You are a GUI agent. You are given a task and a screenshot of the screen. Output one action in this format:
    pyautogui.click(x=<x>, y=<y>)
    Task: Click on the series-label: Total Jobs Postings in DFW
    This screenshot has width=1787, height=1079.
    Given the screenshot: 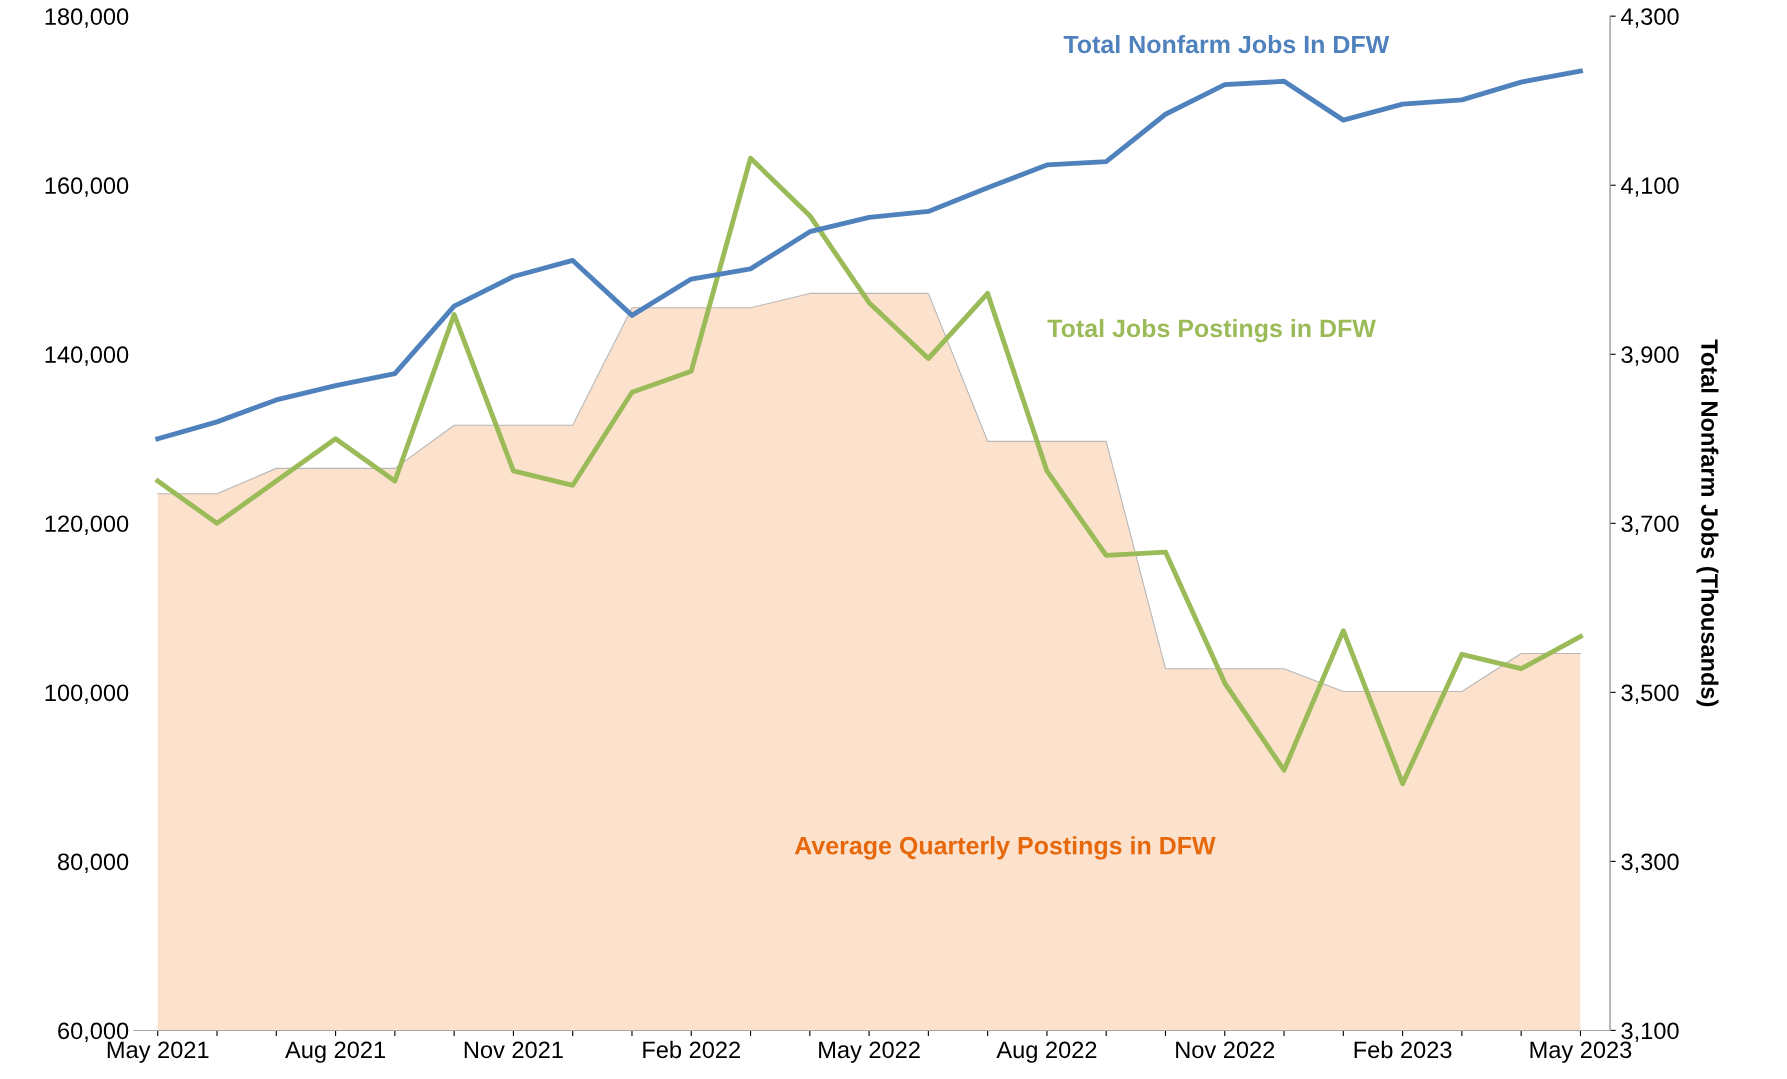 What is the action you would take?
    pyautogui.click(x=1211, y=330)
    